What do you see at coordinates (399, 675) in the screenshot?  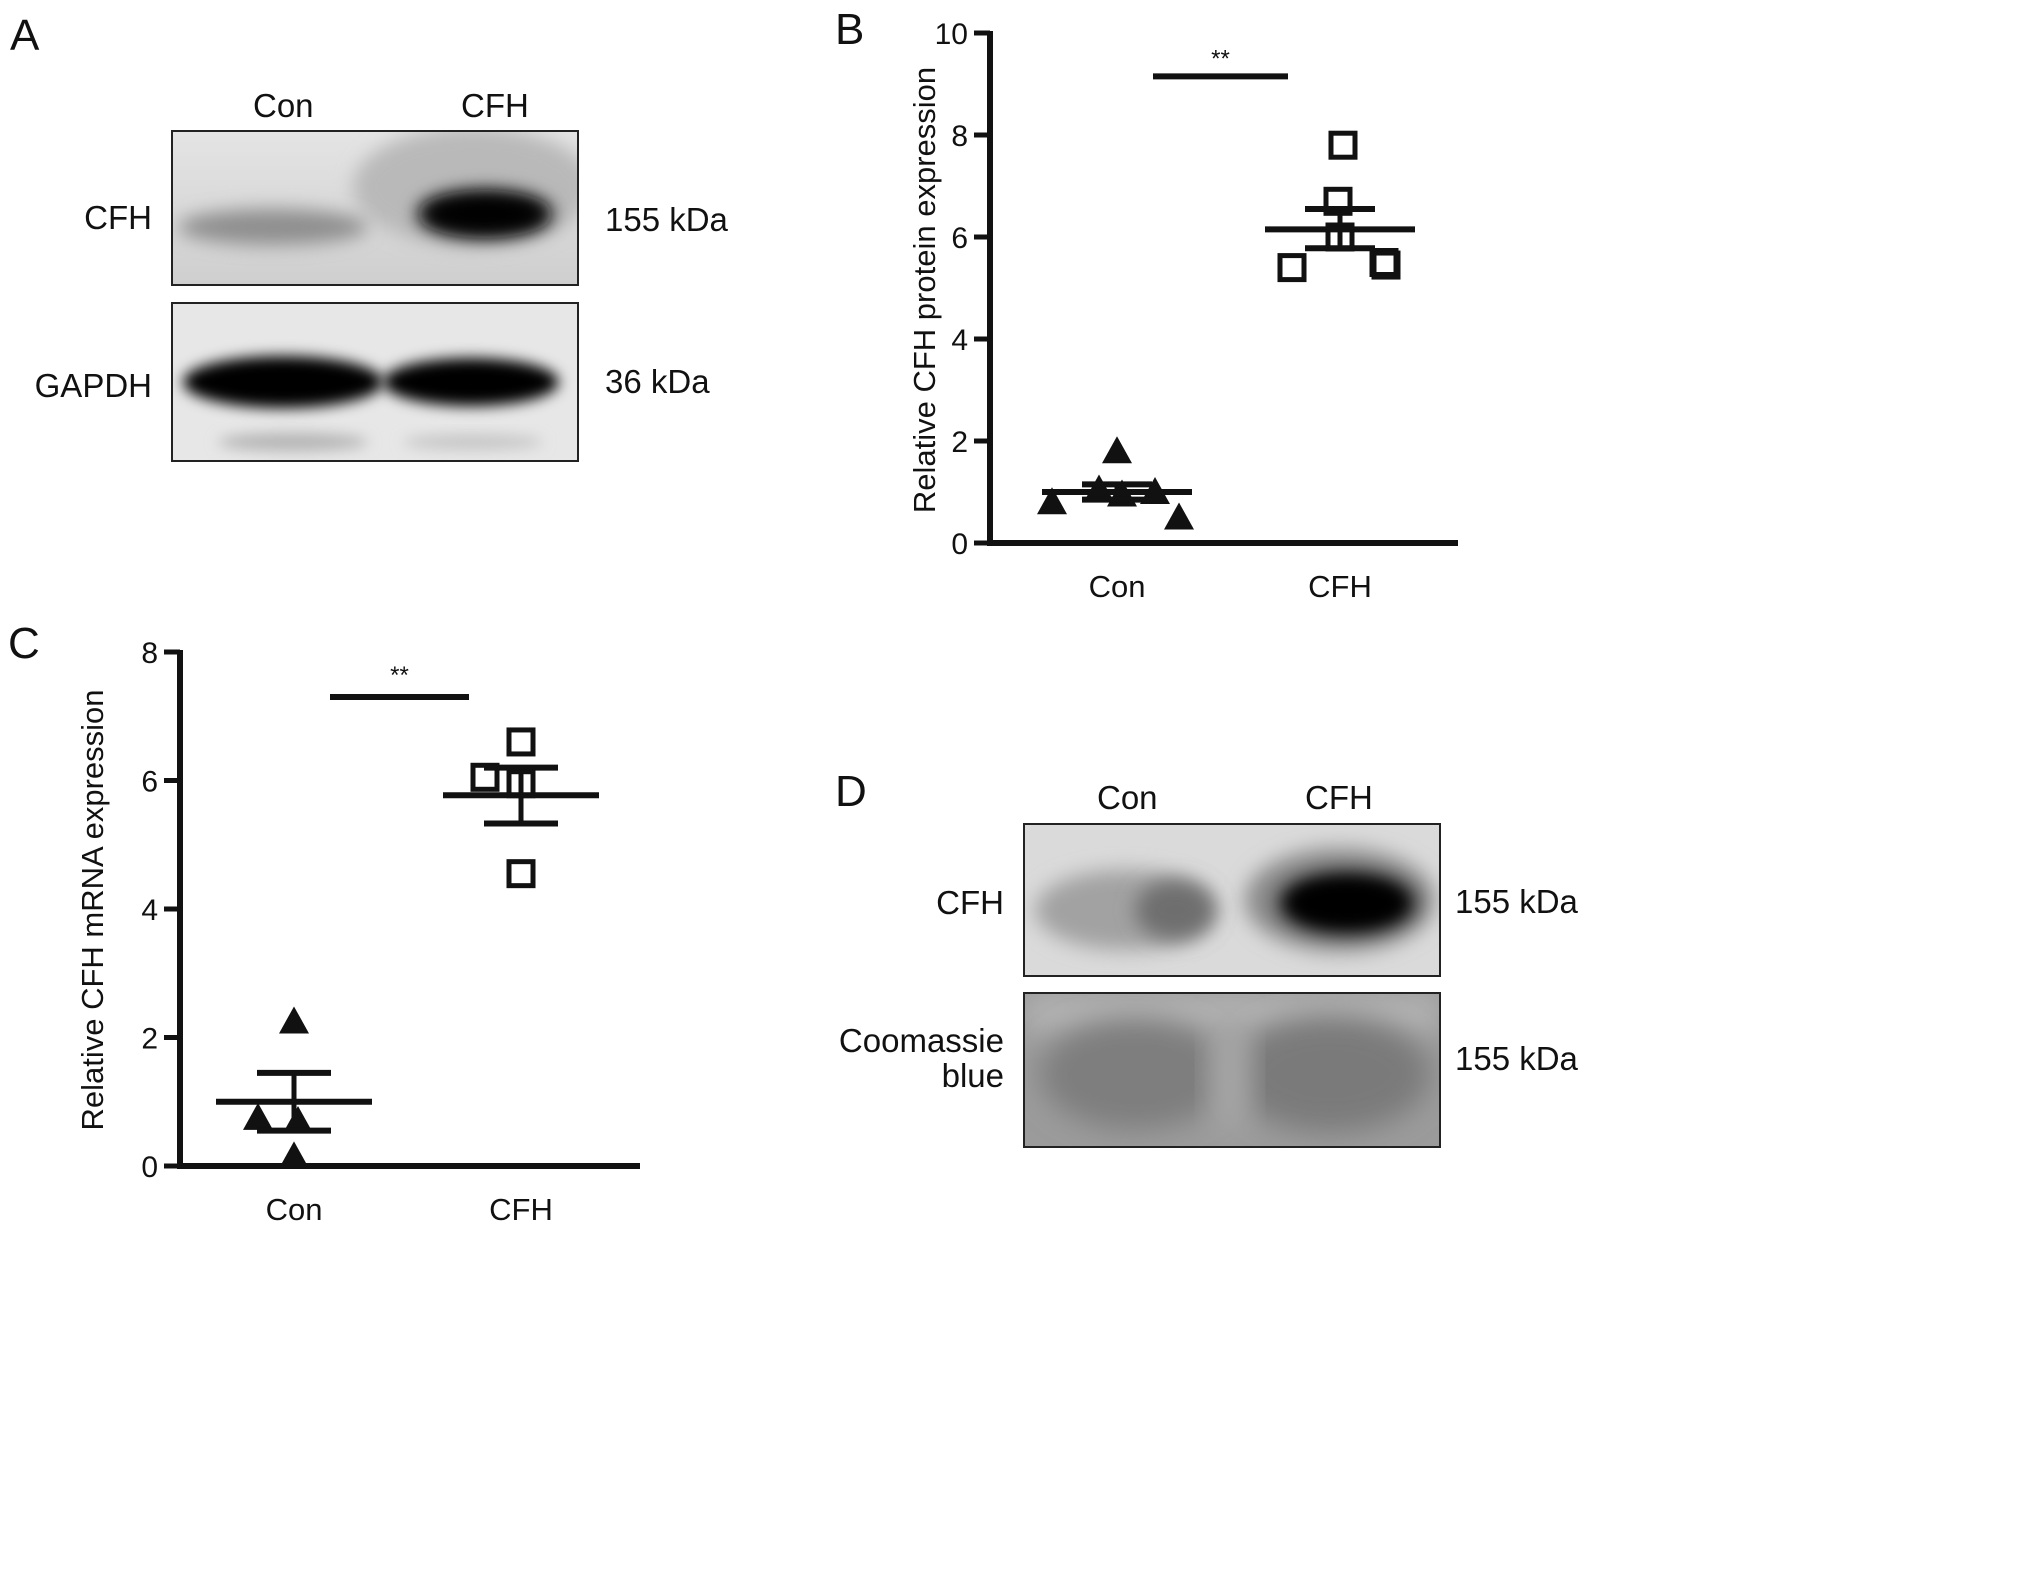 I see `significance-label-c: **` at bounding box center [399, 675].